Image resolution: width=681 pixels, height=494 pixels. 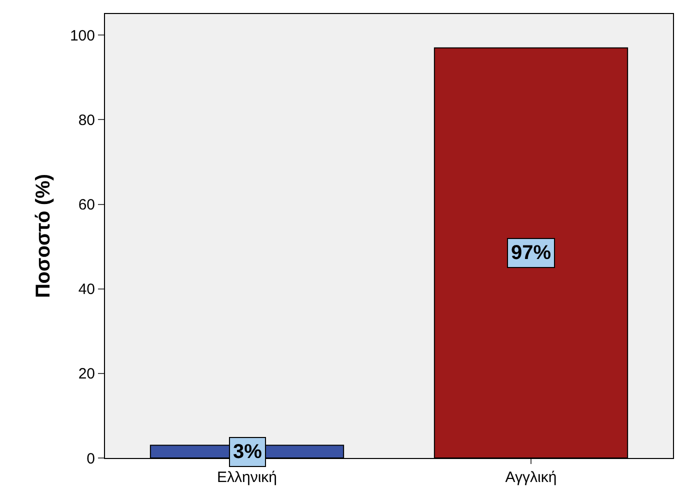 I want to click on y-tick-label: 0, so click(x=90, y=459).